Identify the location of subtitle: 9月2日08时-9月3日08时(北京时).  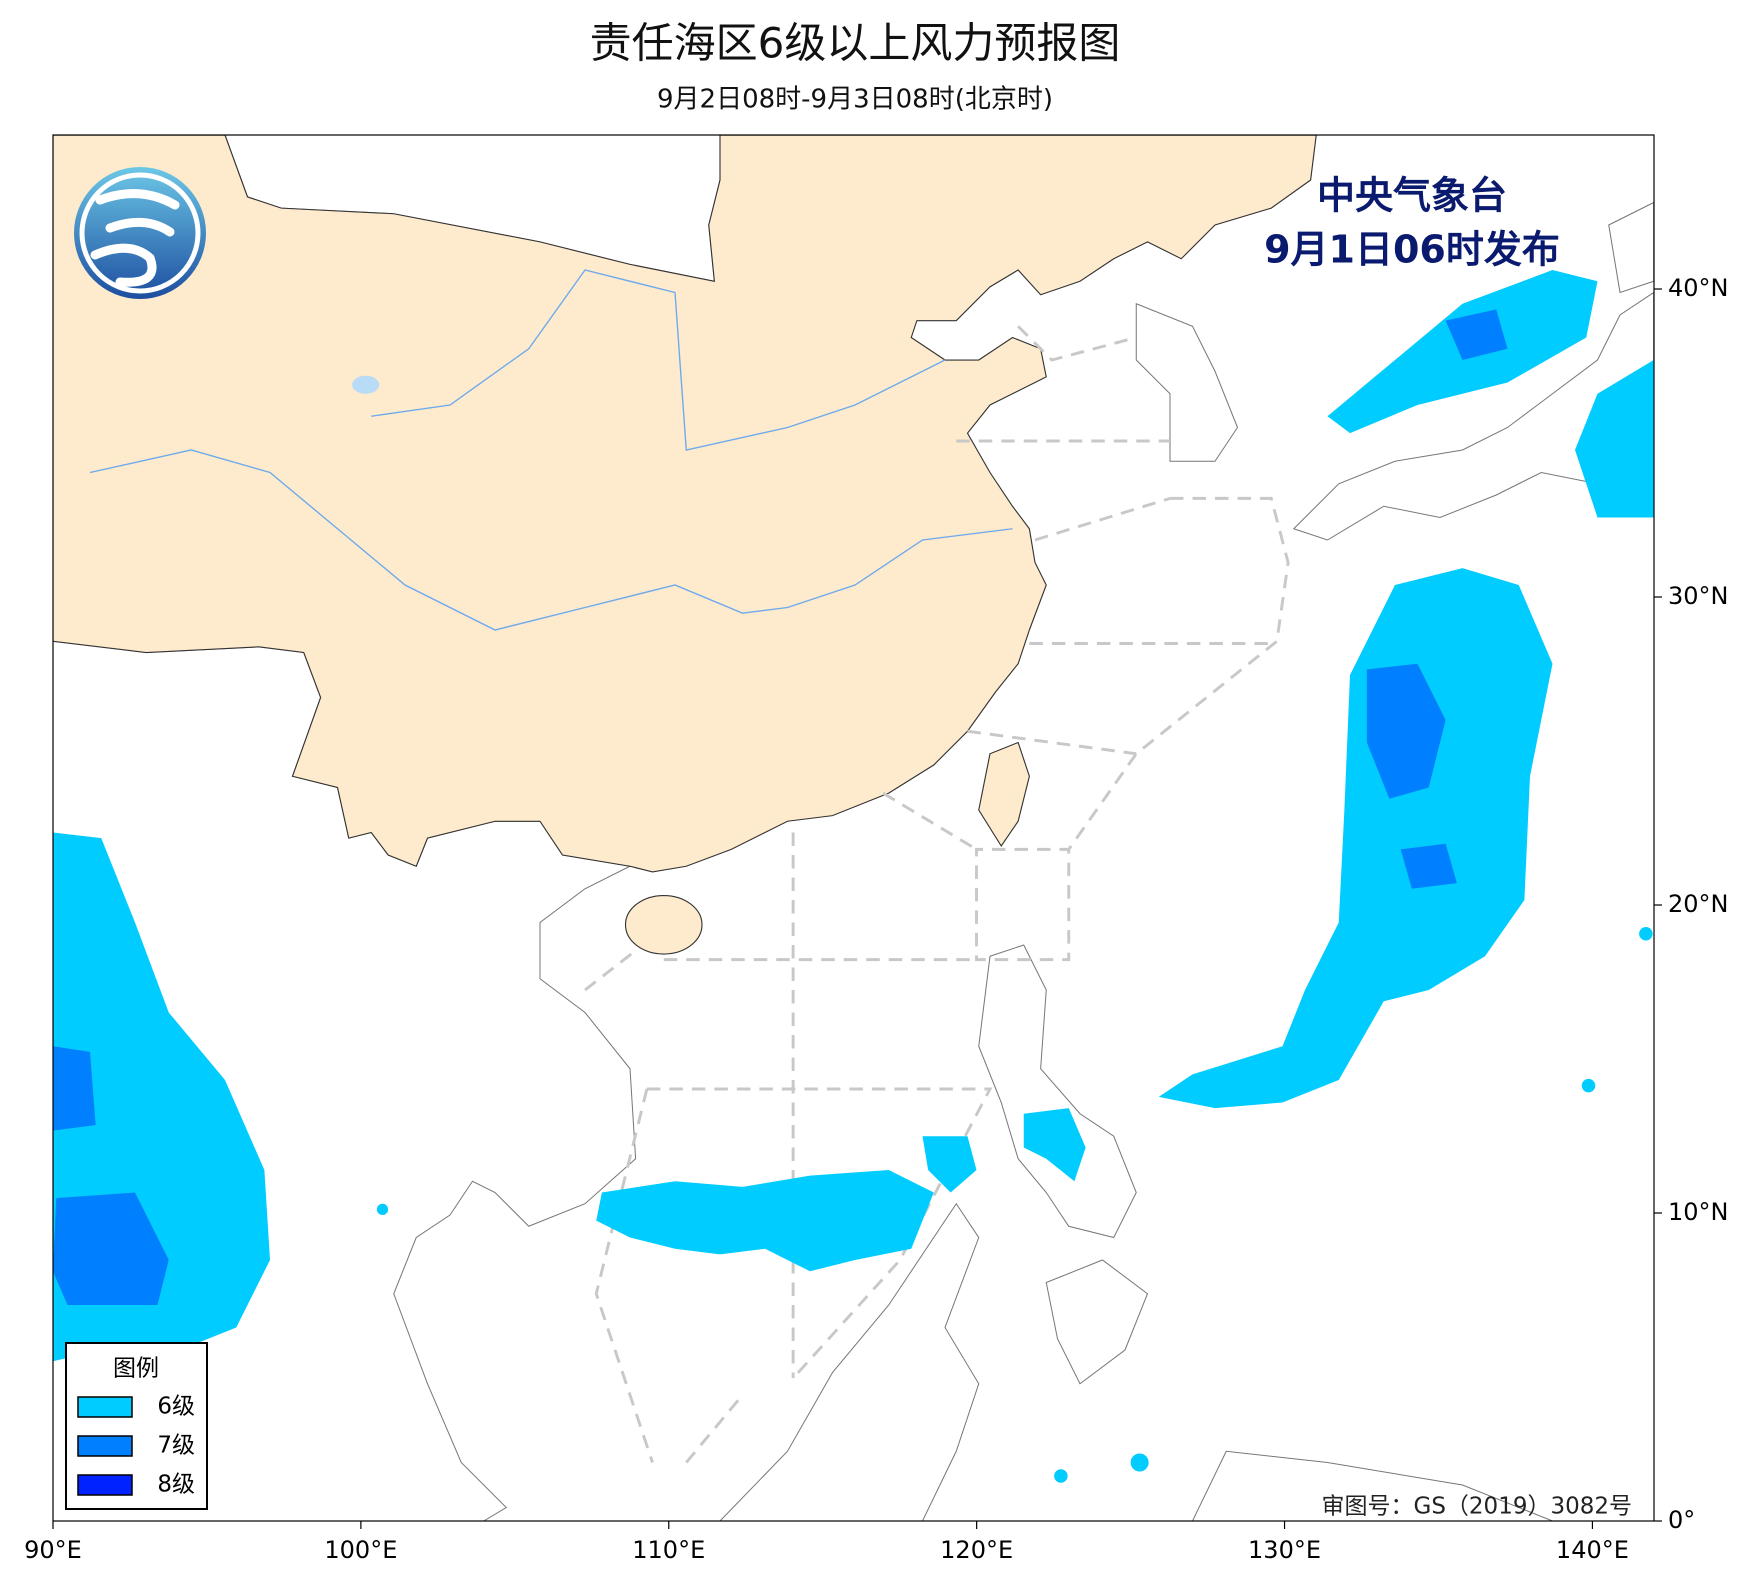
(855, 100).